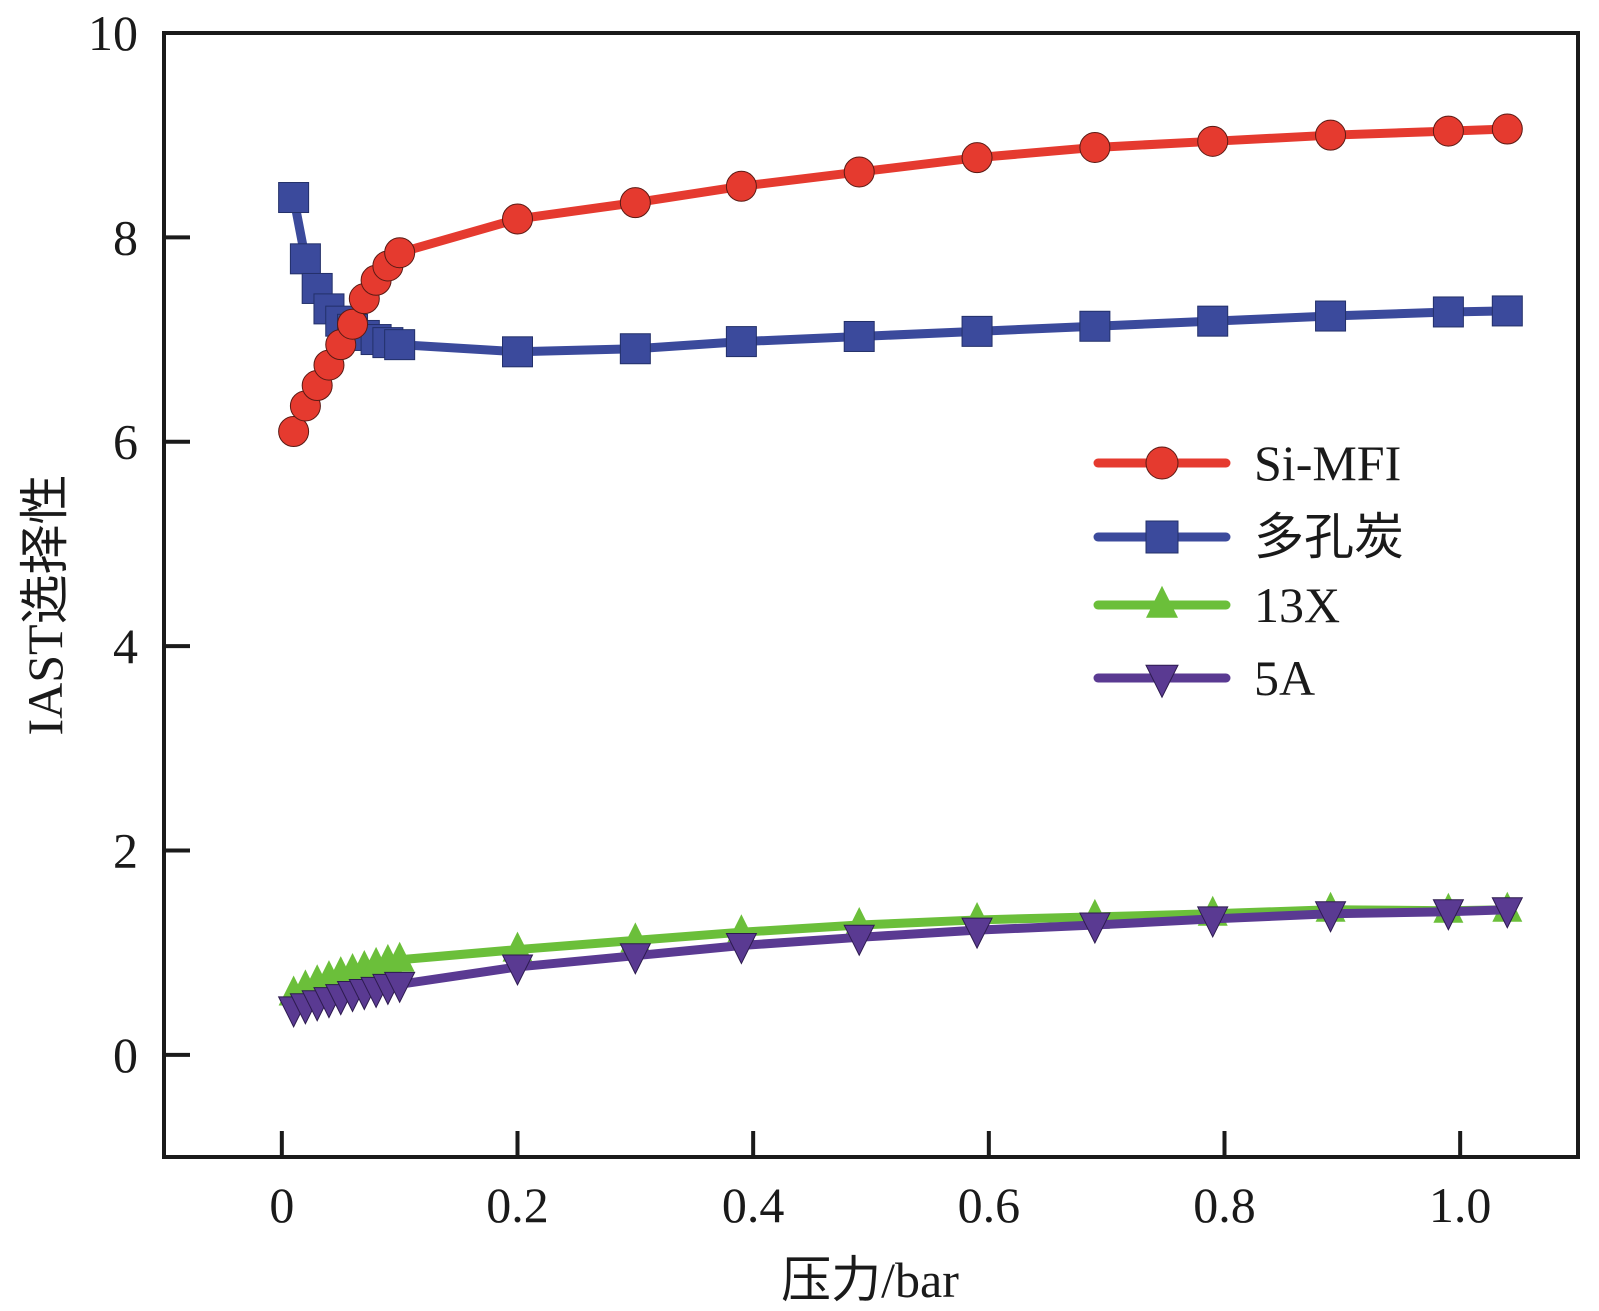 This screenshot has width=1599, height=1311. I want to click on x-tick-label: 0.6, so click(989, 1205).